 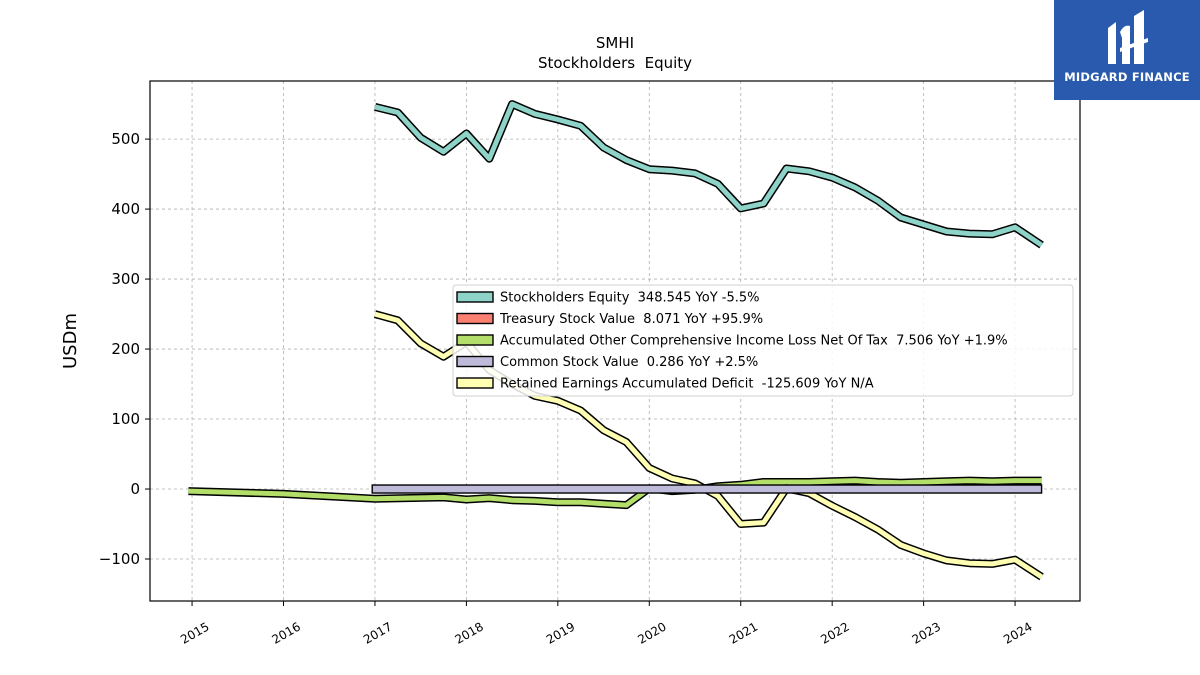 What do you see at coordinates (119, 559) in the screenshot?
I see `y-tick-label: −100` at bounding box center [119, 559].